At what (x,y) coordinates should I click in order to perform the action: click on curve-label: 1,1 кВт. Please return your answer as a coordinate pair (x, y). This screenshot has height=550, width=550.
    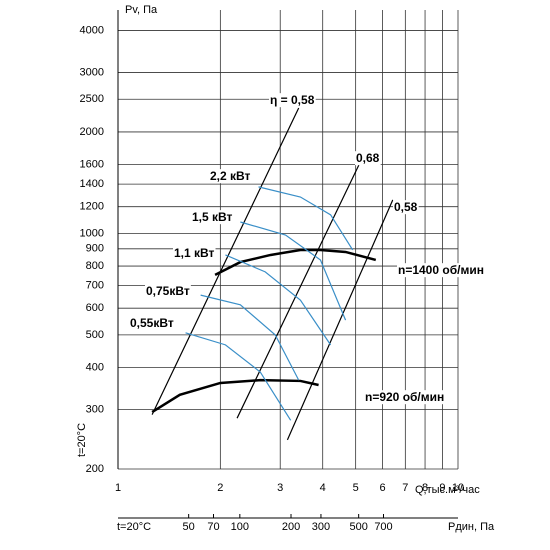
    Looking at the image, I should click on (194, 253).